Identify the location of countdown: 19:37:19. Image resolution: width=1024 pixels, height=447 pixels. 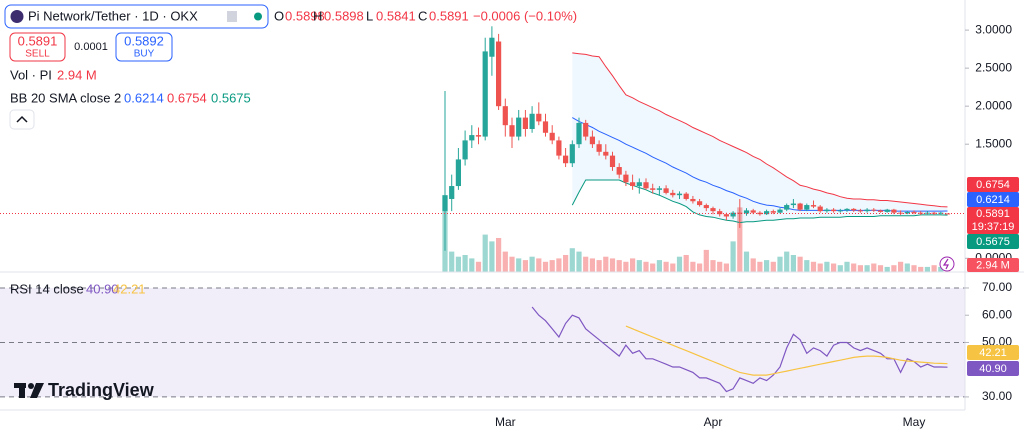
(993, 227).